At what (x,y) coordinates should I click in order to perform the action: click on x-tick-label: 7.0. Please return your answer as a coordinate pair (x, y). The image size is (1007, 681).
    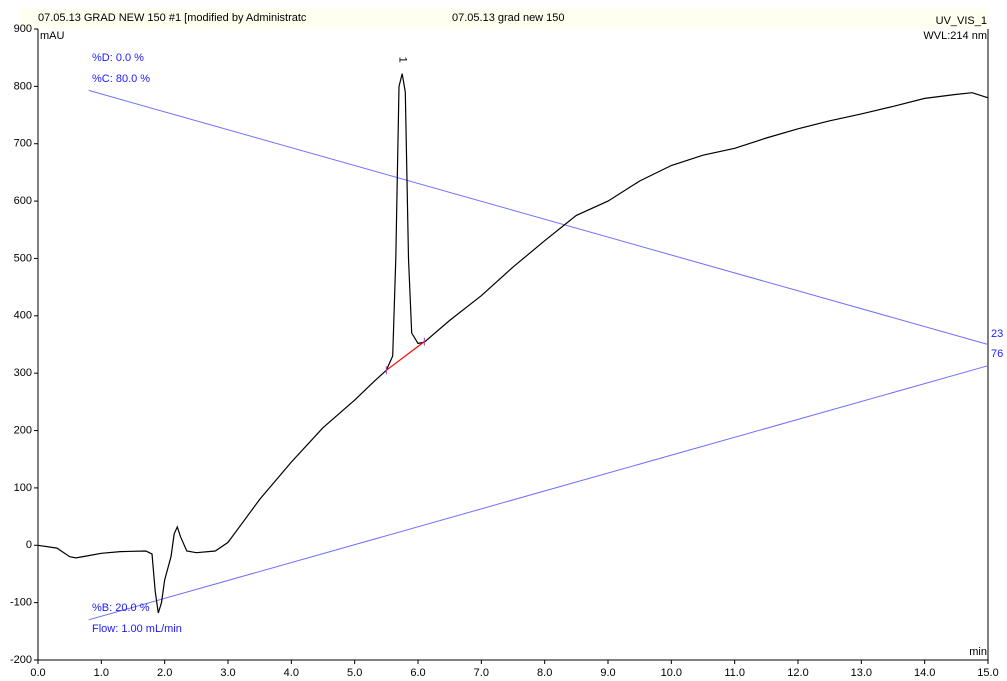
    Looking at the image, I should click on (481, 673).